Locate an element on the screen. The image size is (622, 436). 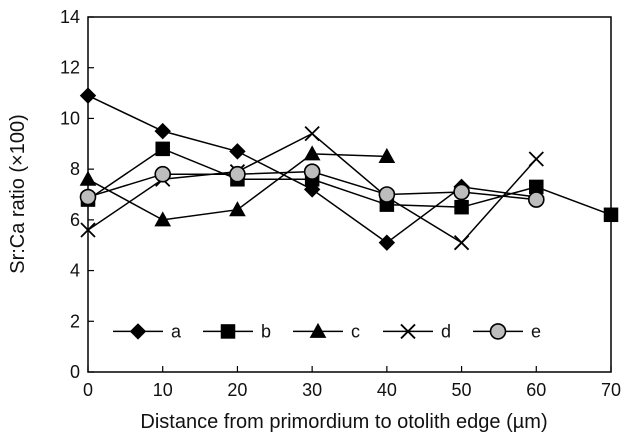
series-b-line is located at coordinates (349, 182).